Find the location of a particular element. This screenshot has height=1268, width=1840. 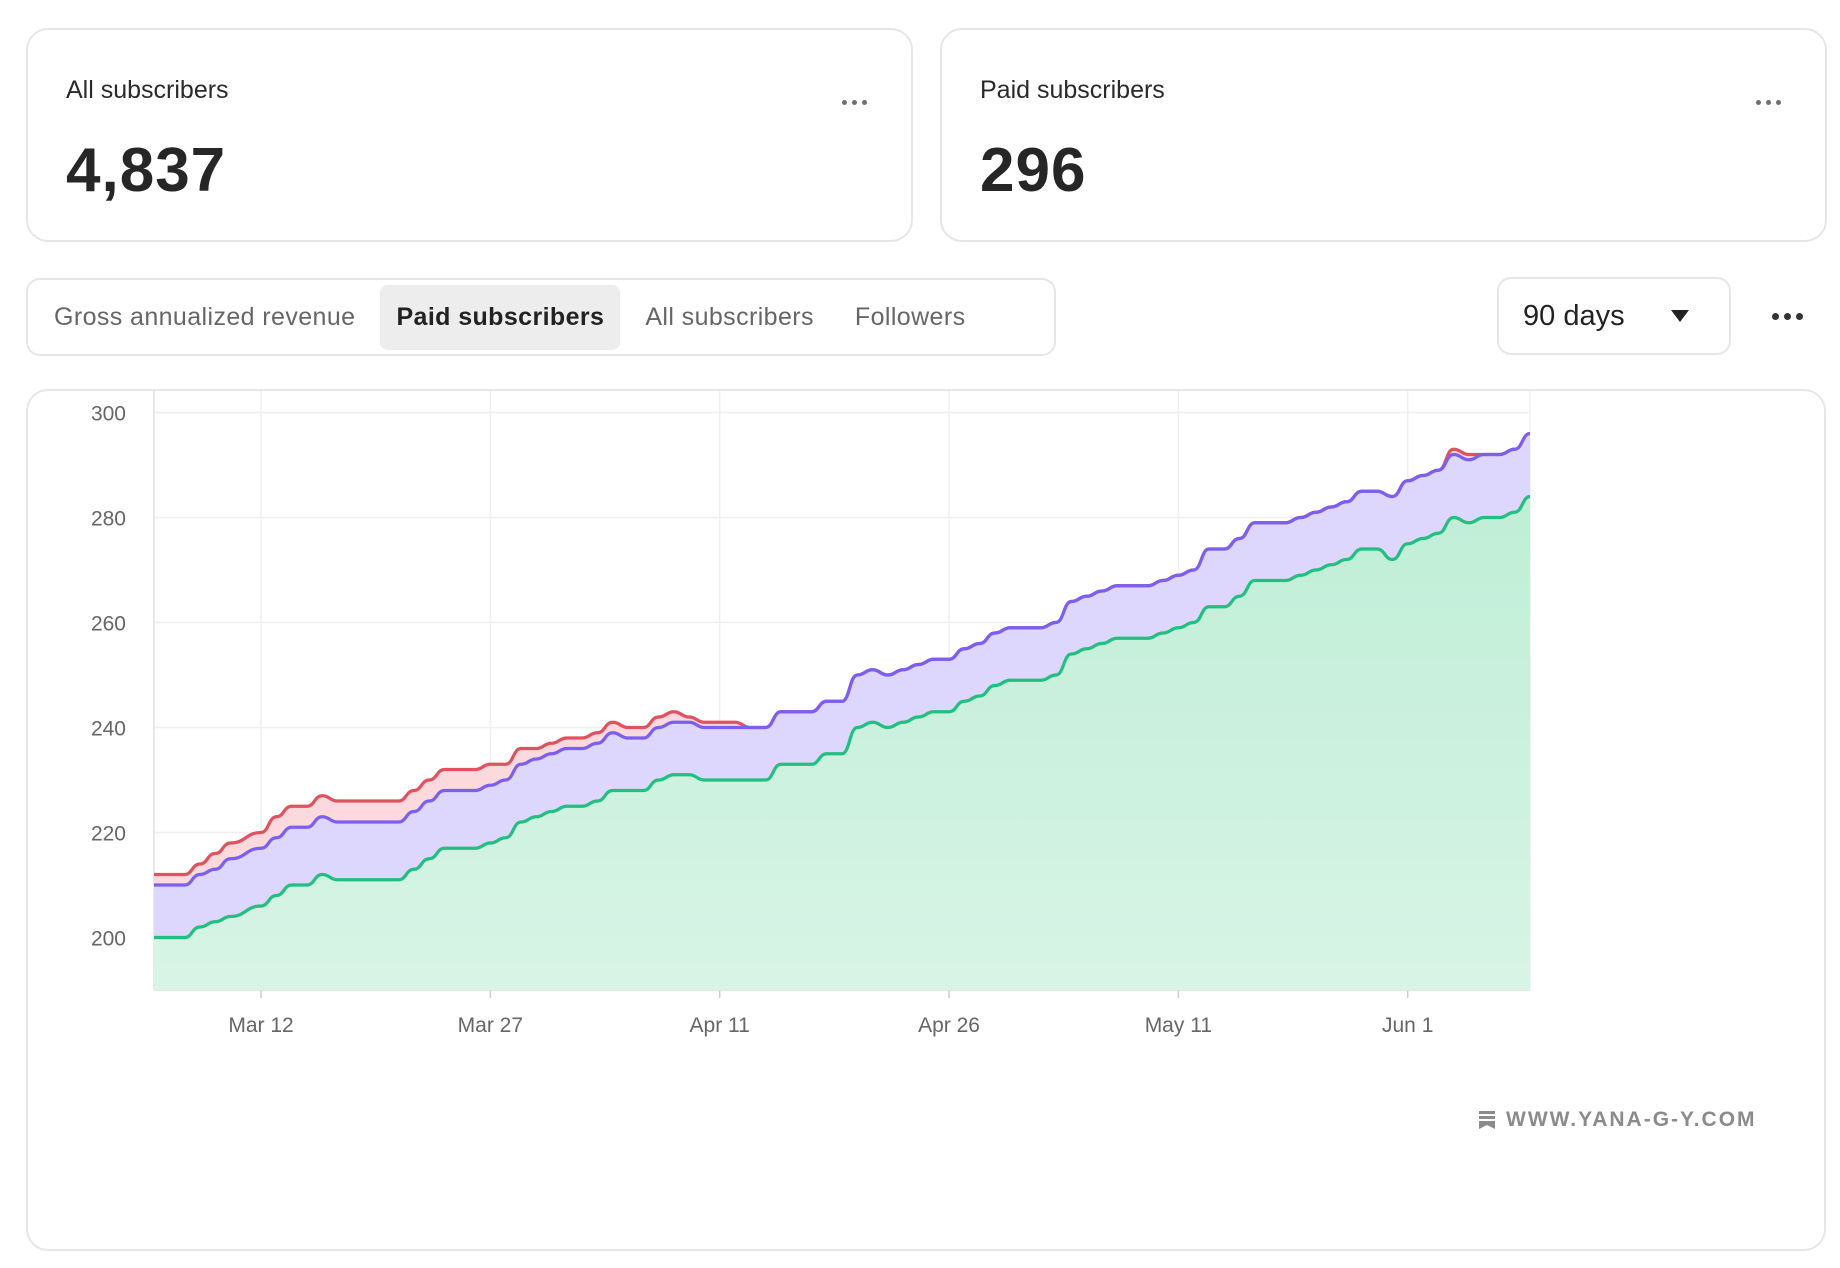

tab-all-subscribers: All subscribers is located at coordinates (729, 316).